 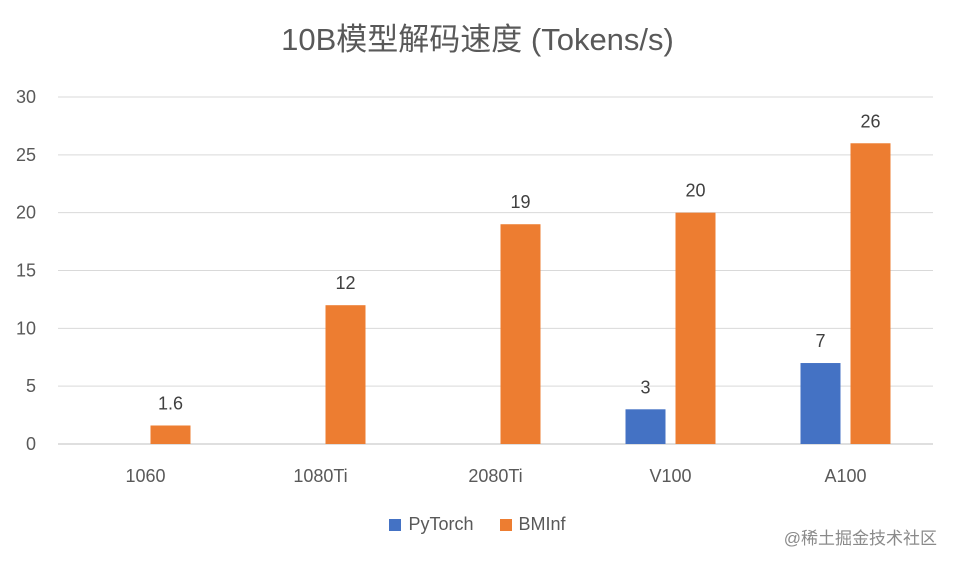 I want to click on y-tick-label: 30, so click(x=26, y=97).